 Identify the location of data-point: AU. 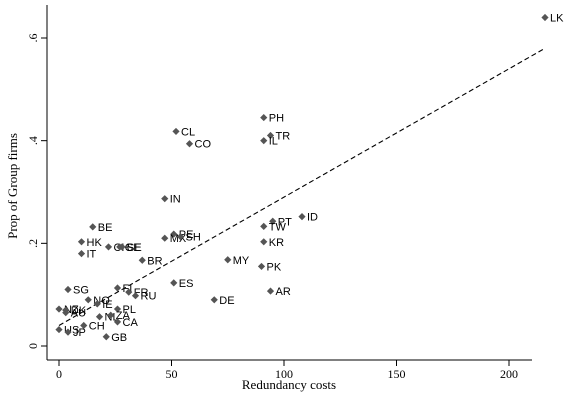
(74, 314).